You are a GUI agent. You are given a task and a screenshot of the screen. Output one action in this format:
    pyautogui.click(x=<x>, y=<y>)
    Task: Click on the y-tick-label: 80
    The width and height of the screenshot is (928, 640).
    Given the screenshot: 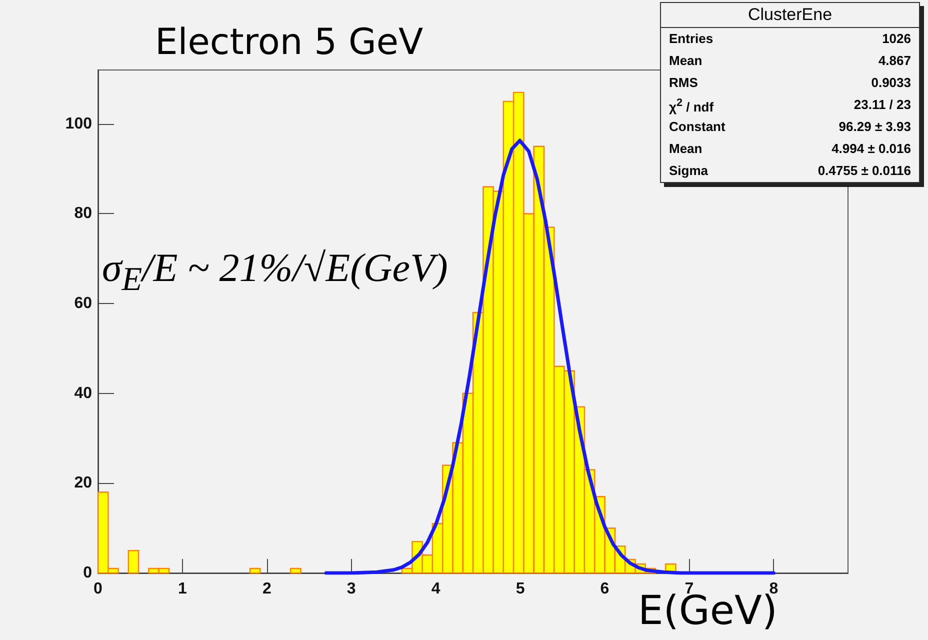 What is the action you would take?
    pyautogui.click(x=83, y=213)
    